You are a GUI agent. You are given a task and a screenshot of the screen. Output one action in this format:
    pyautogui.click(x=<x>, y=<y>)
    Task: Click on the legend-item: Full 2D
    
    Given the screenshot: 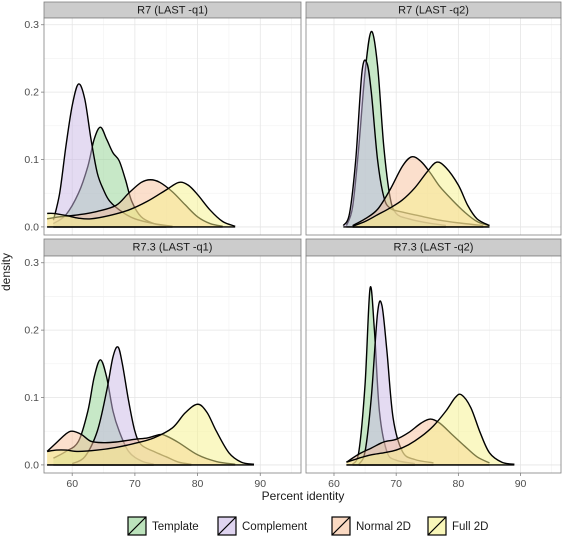 What is the action you would take?
    pyautogui.click(x=457, y=526)
    